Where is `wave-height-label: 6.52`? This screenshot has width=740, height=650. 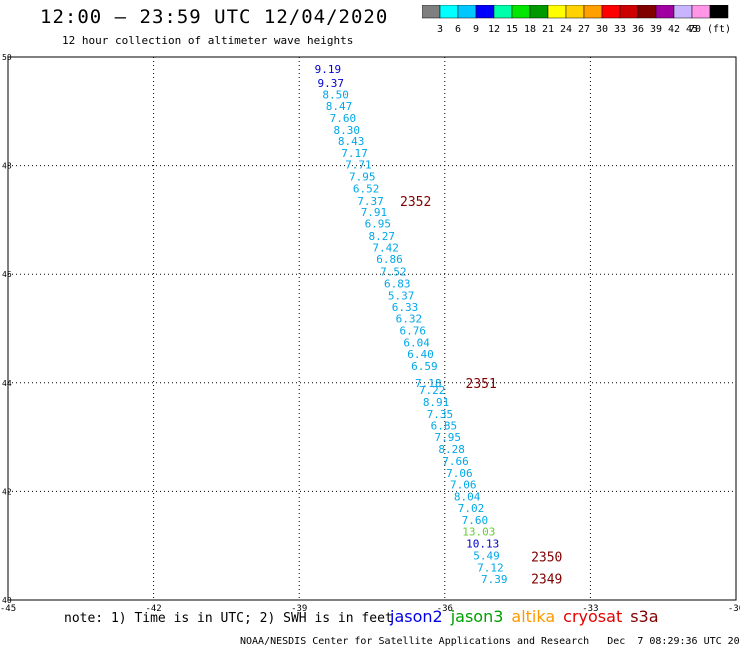 wave-height-label: 6.52 is located at coordinates (366, 188).